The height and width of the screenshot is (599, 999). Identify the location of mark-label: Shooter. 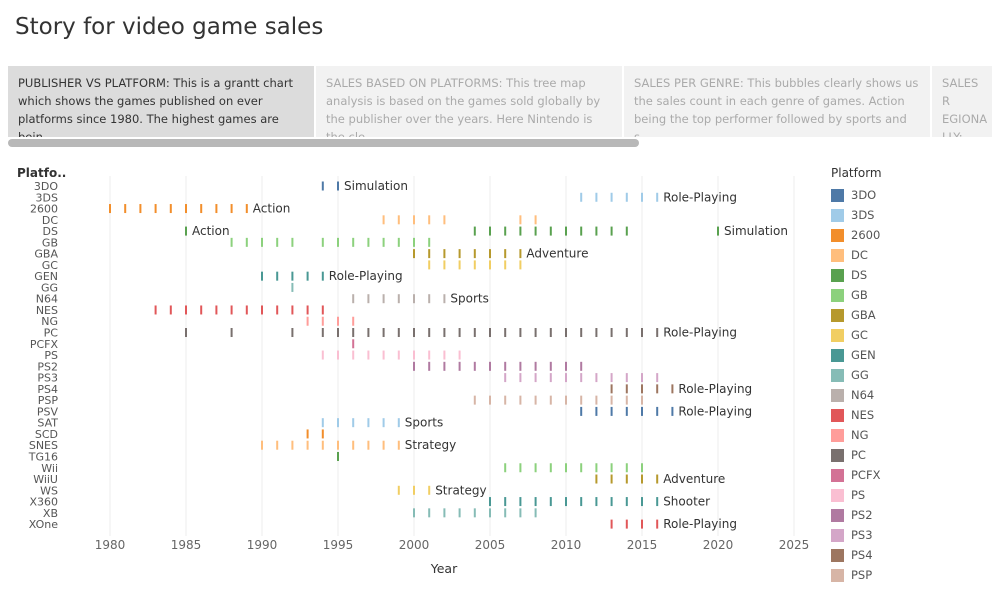
(686, 502).